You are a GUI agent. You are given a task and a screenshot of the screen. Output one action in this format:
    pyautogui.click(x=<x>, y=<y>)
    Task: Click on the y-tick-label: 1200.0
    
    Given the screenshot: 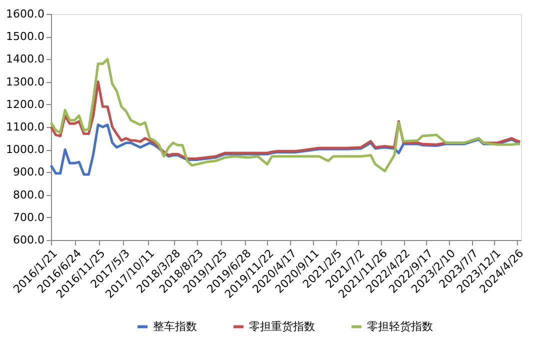 What is the action you would take?
    pyautogui.click(x=25, y=104)
    